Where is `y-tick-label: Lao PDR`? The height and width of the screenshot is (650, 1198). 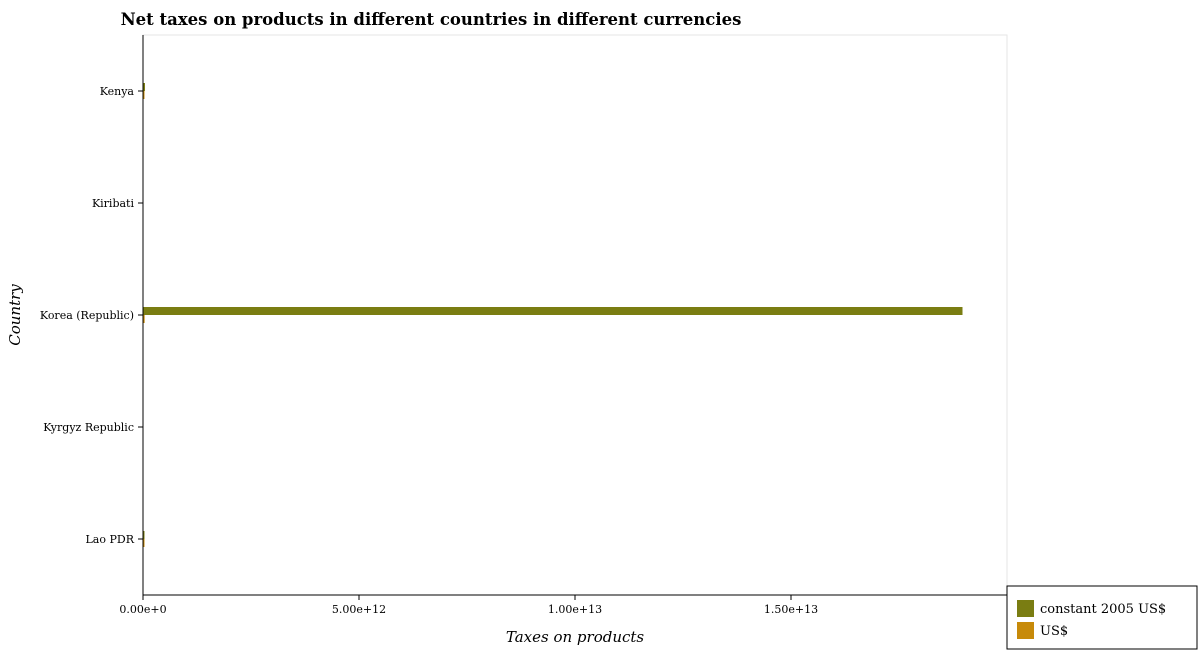
y-tick-label: Lao PDR is located at coordinates (110, 539).